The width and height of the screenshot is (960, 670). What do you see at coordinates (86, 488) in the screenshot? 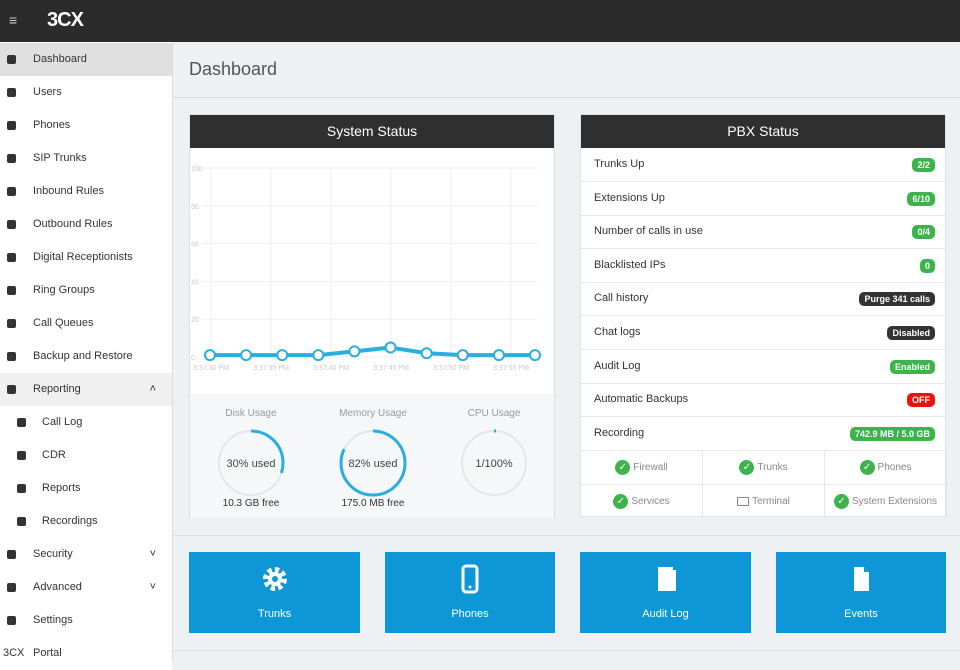
I see `nav-subitem: Reports` at bounding box center [86, 488].